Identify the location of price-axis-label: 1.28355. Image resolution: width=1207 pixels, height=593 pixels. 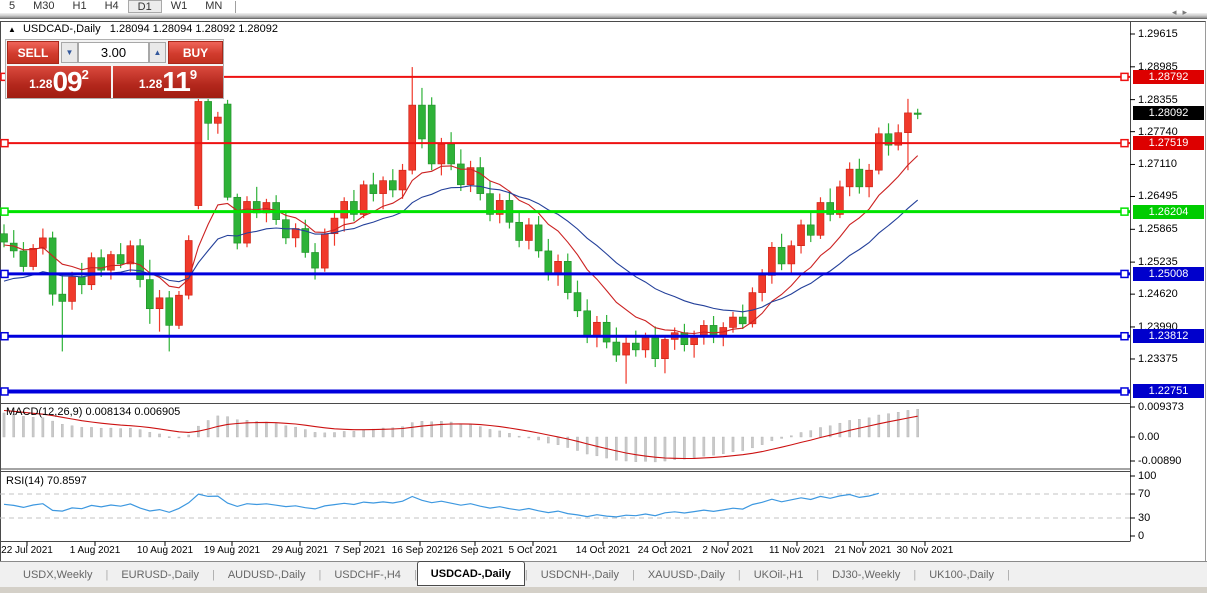
(1158, 99).